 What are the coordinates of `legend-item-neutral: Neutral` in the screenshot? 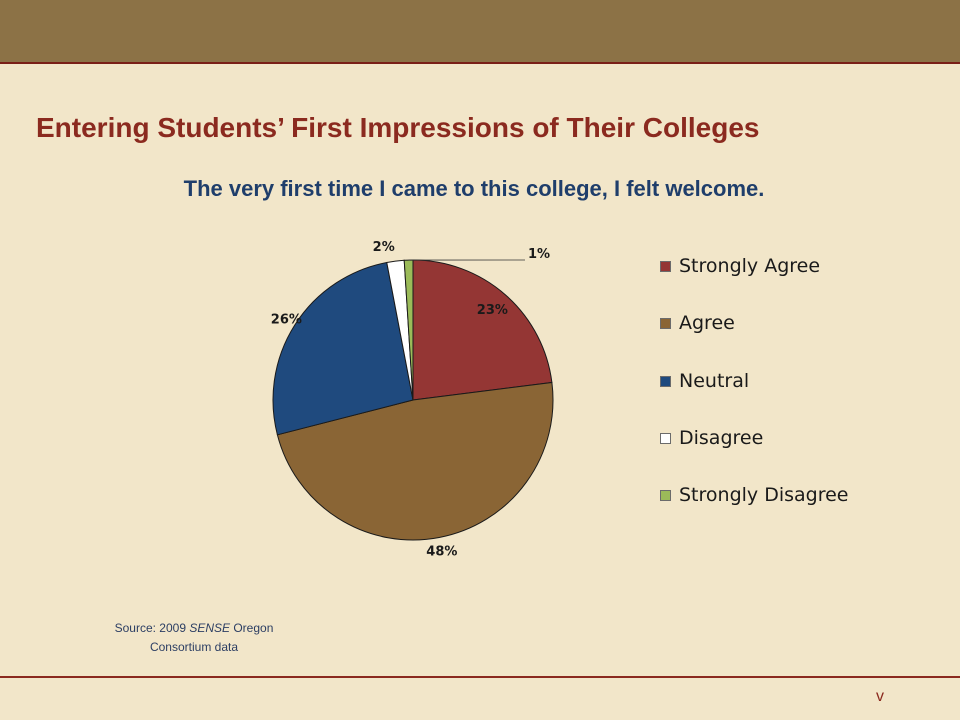 It's located at (704, 381).